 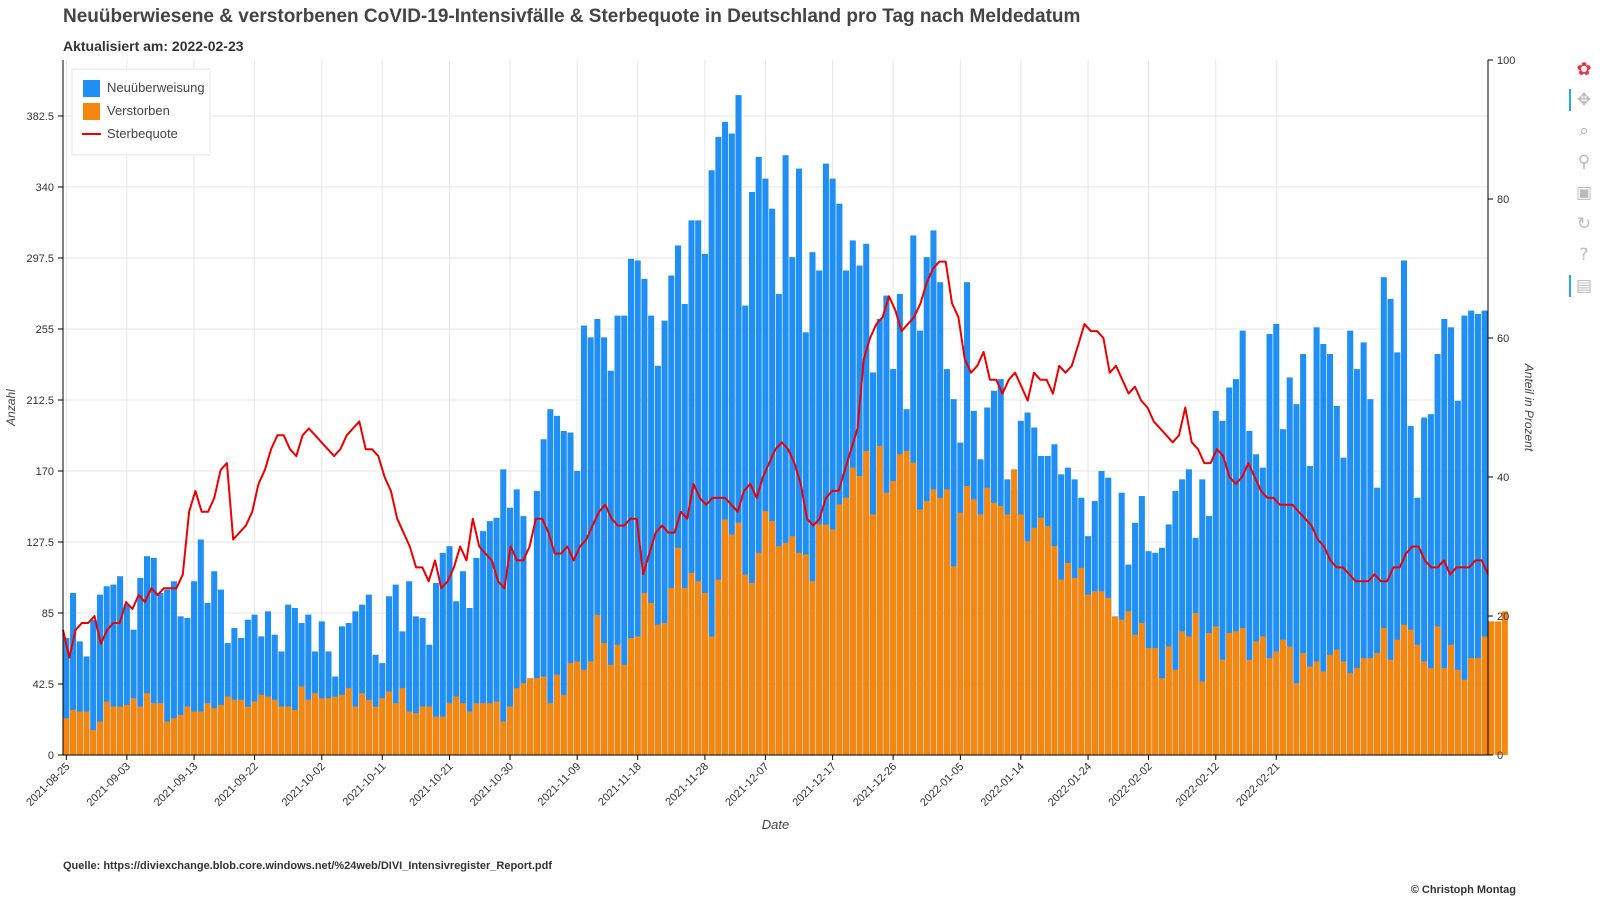 I want to click on box-zoom-icon: ⌕, so click(x=1584, y=131).